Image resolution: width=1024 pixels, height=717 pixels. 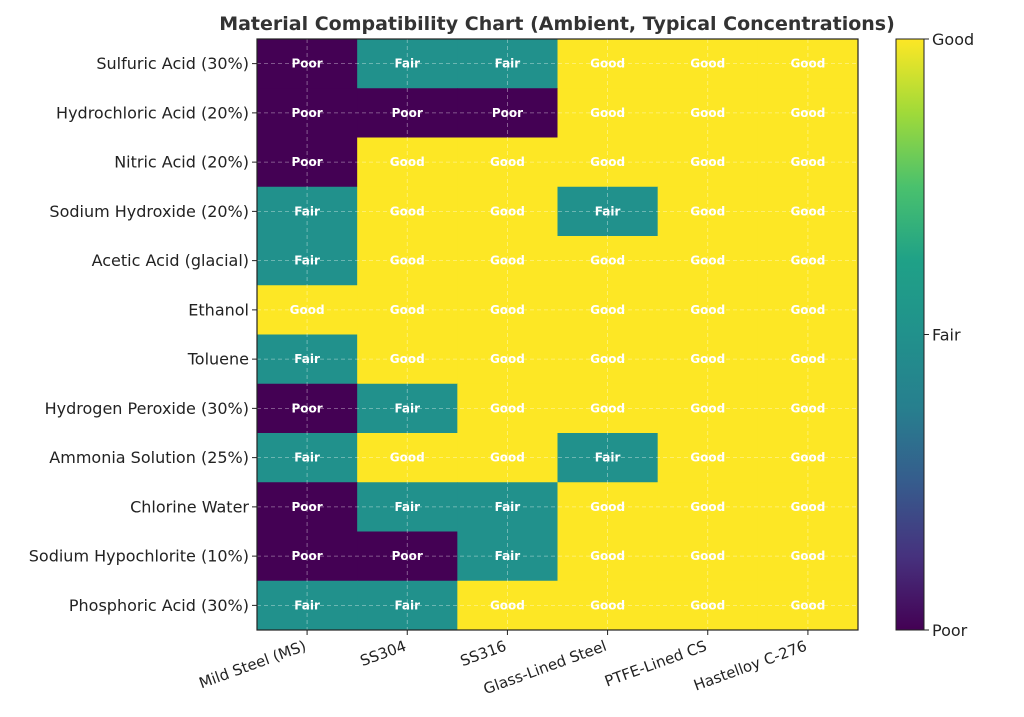 I want to click on x-tick-label: Hastelloy C-276, so click(x=750, y=666).